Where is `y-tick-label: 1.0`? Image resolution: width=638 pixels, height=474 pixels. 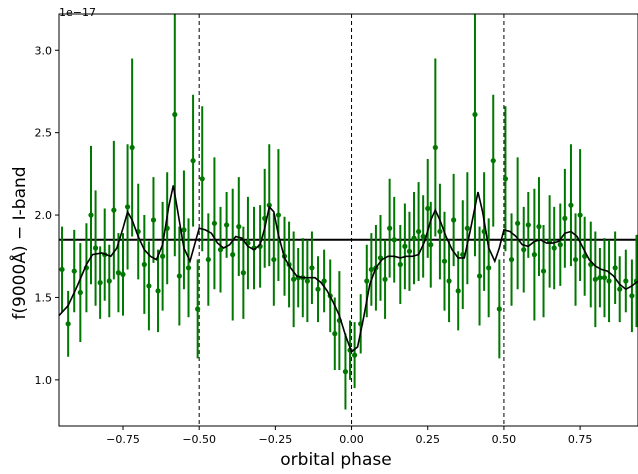
y-tick-label: 1.0 is located at coordinates (44, 380).